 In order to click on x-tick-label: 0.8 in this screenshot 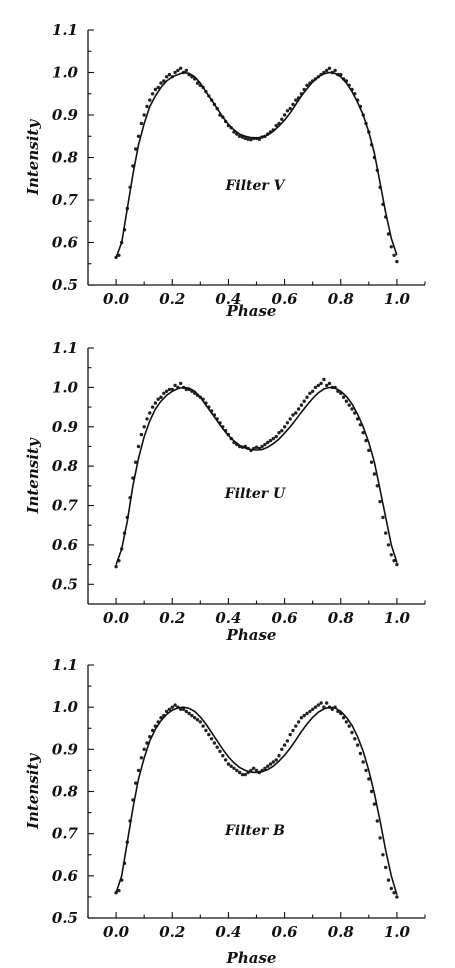, I will do `click(341, 618)`.